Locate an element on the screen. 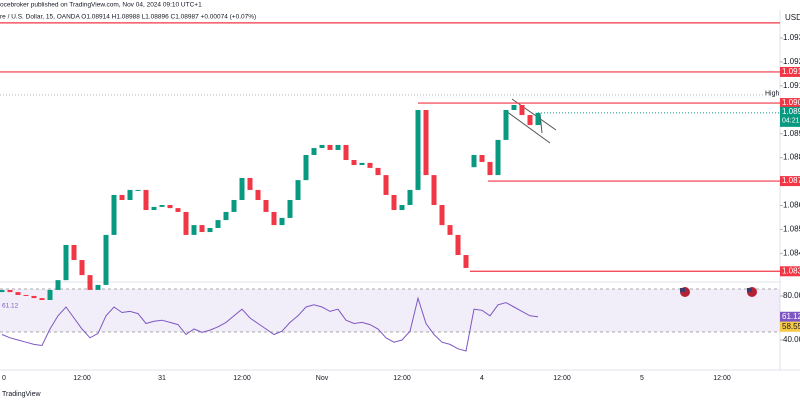 Image resolution: width=800 pixels, height=400 pixels. y-tick-label: 1.089 is located at coordinates (791, 133).